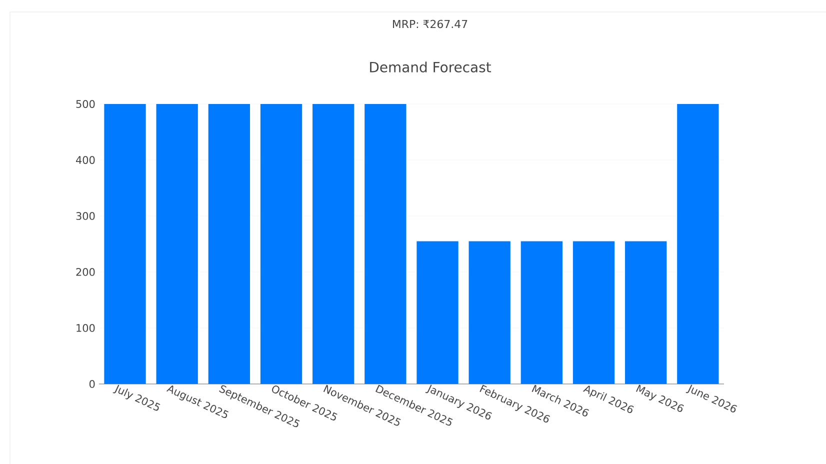 The height and width of the screenshot is (464, 826). Describe the element at coordinates (430, 24) in the screenshot. I see `chart-subtitle: MRP: ₹267.47` at that location.